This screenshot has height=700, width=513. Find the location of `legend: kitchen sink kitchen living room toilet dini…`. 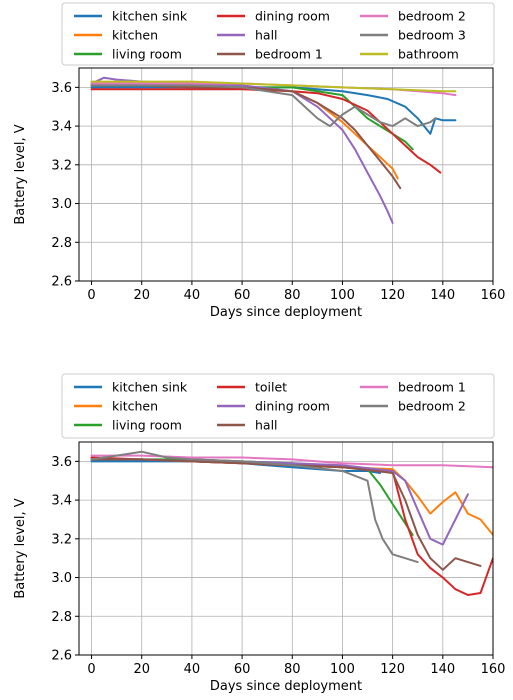

legend: kitchen sink kitchen living room toilet dini… is located at coordinates (278, 406).